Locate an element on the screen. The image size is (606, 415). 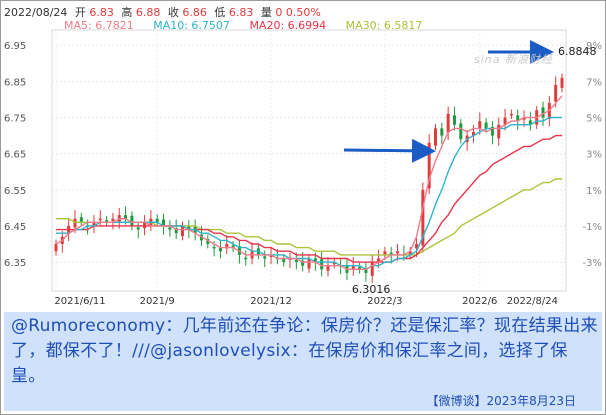
x-tick-label: 2022/8/24 is located at coordinates (532, 301).